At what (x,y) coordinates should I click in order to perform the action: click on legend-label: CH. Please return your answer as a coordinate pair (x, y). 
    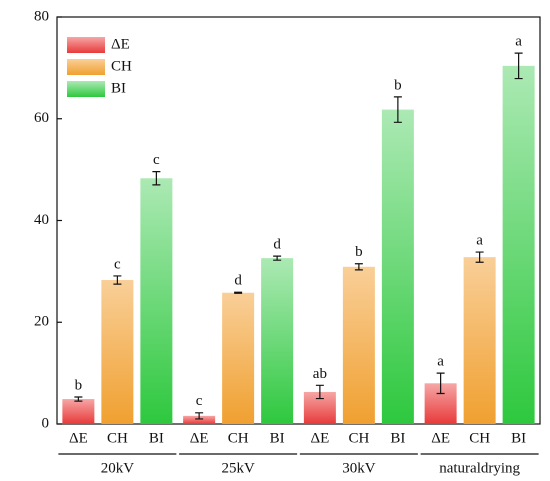
    Looking at the image, I should click on (121, 66).